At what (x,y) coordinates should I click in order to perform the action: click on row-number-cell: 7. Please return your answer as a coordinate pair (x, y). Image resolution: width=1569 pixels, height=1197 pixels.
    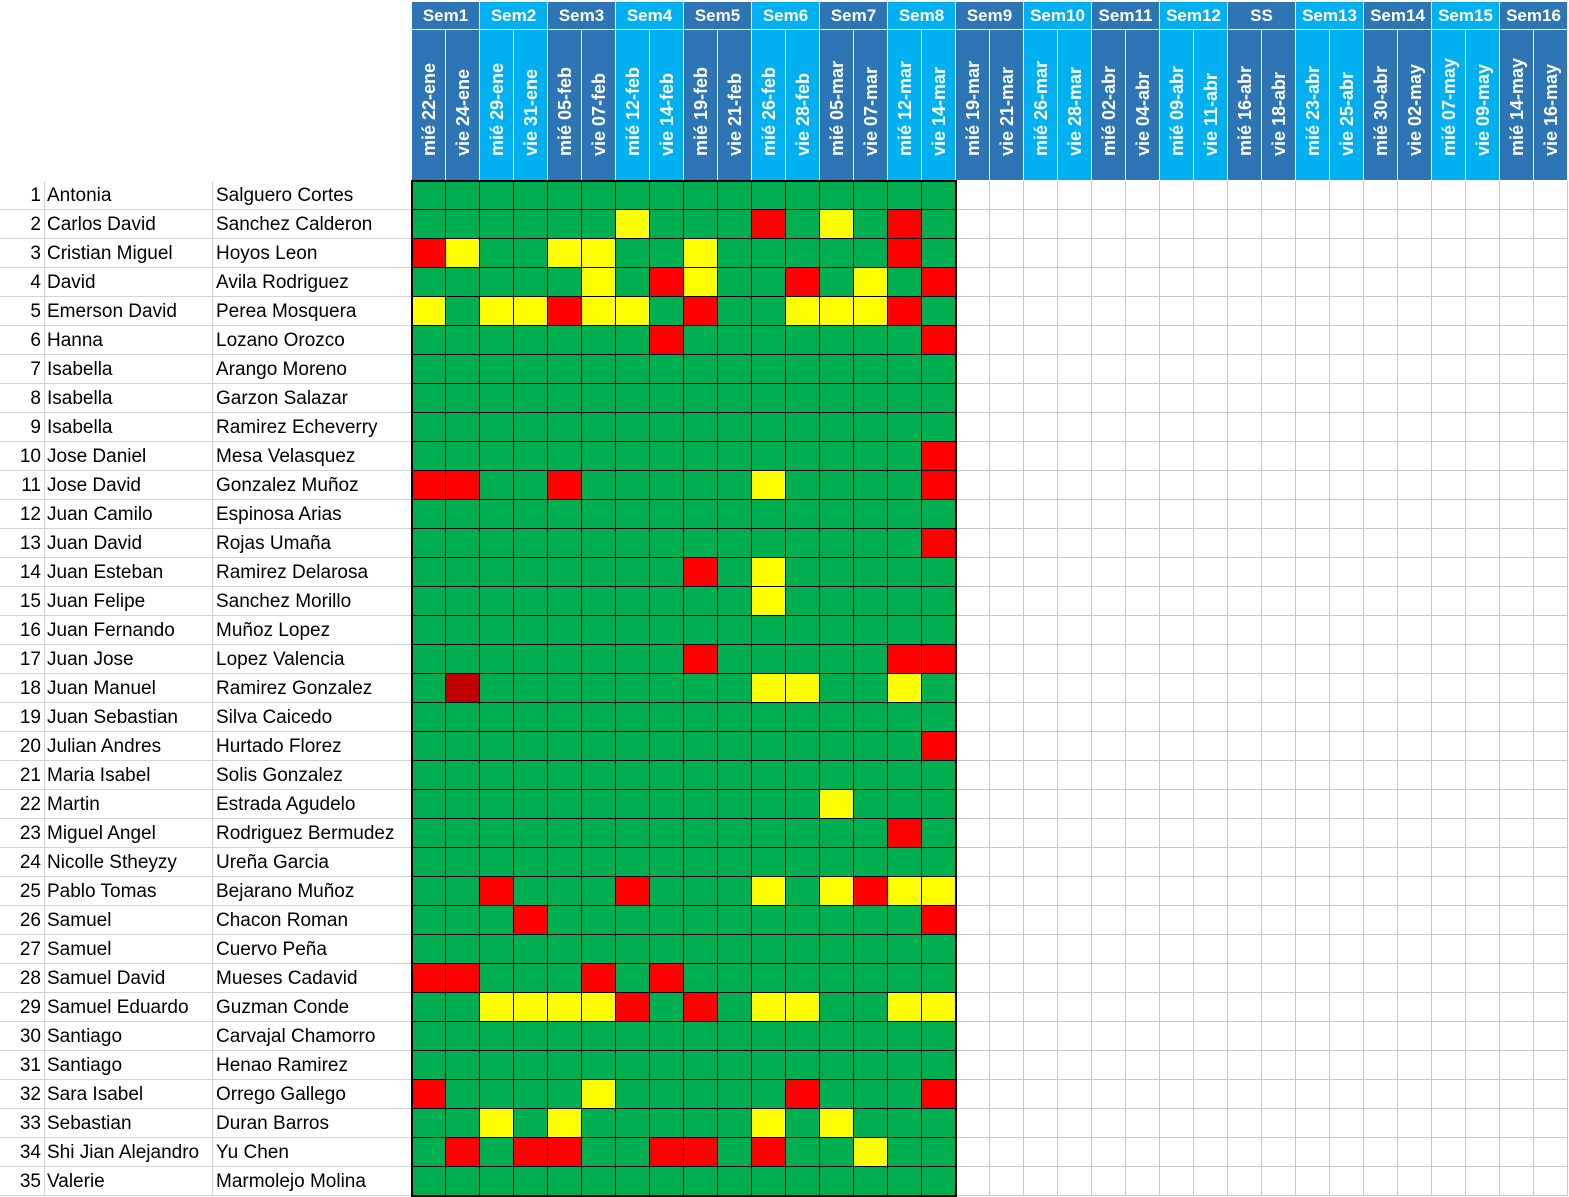
    Looking at the image, I should click on (22, 369).